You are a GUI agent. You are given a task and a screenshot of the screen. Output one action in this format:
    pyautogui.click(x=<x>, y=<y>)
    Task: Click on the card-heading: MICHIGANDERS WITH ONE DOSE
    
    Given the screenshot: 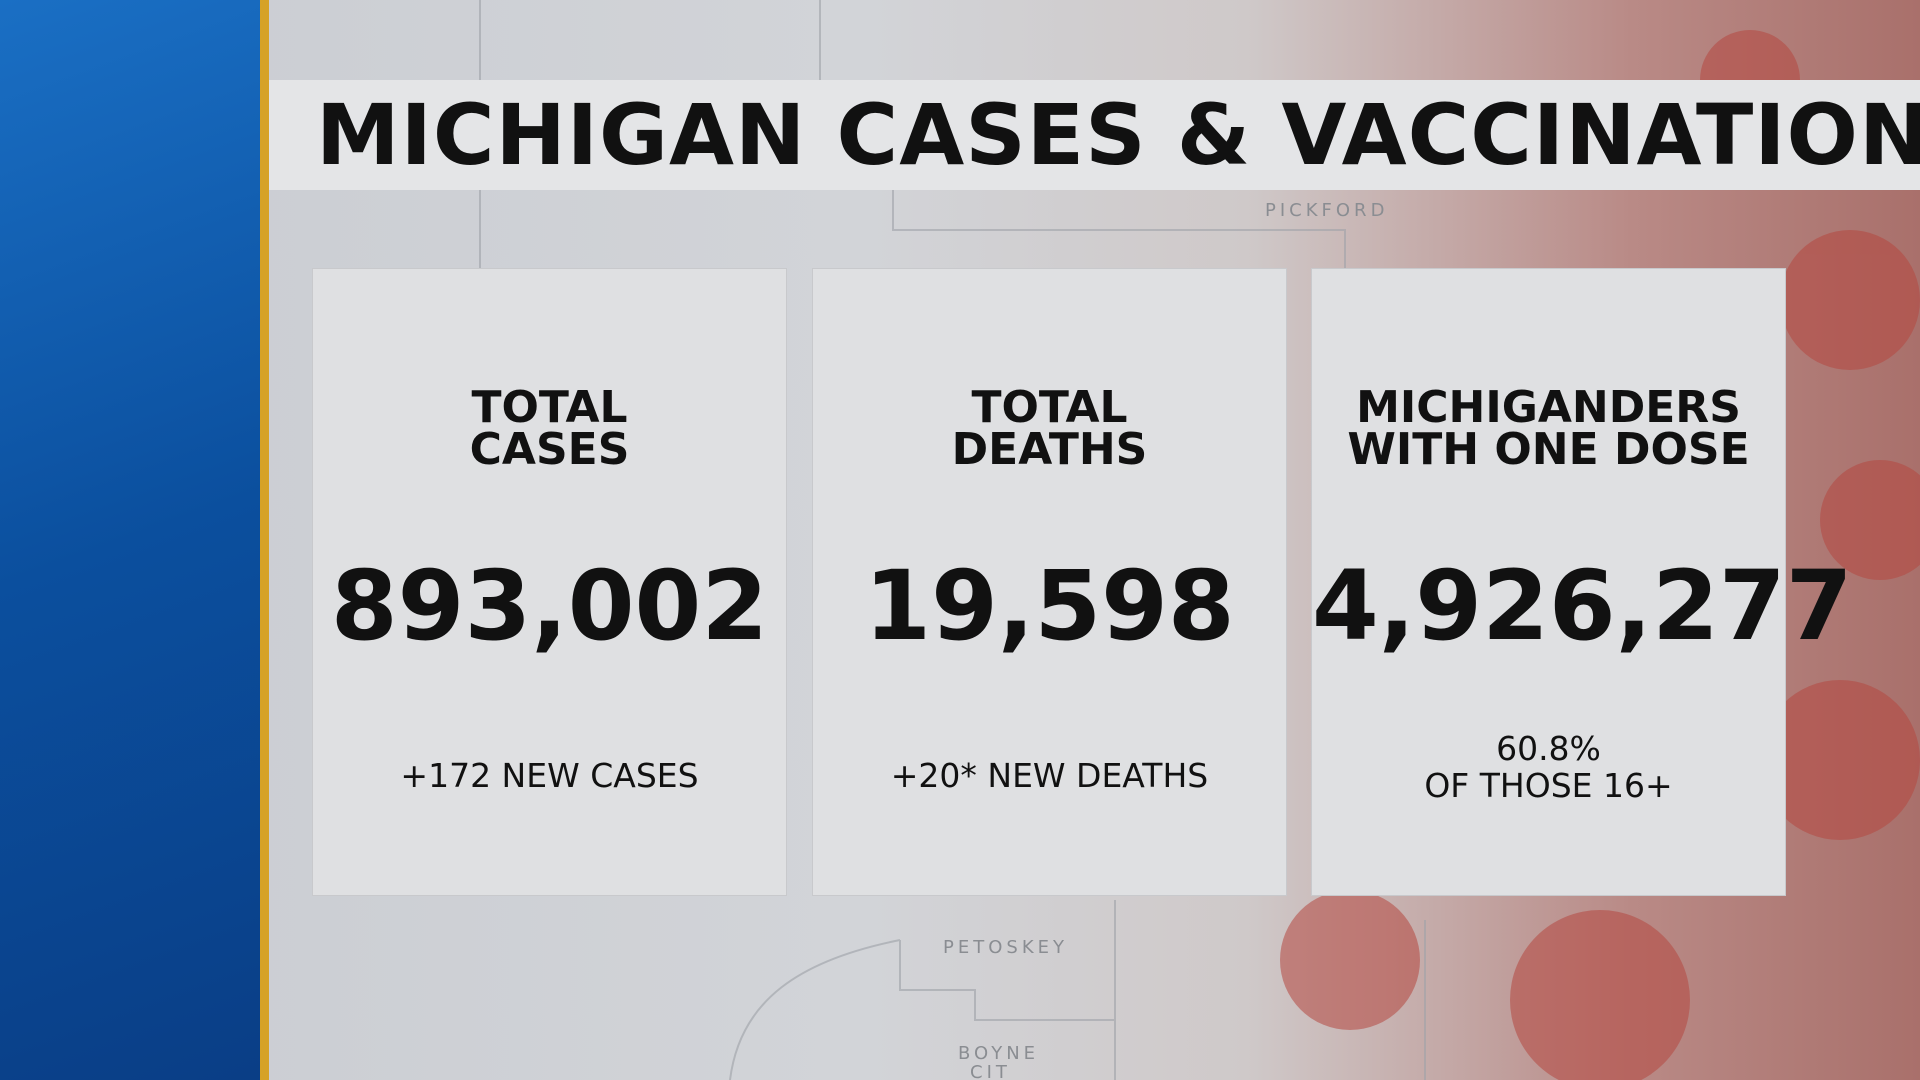 What is the action you would take?
    pyautogui.click(x=1548, y=428)
    